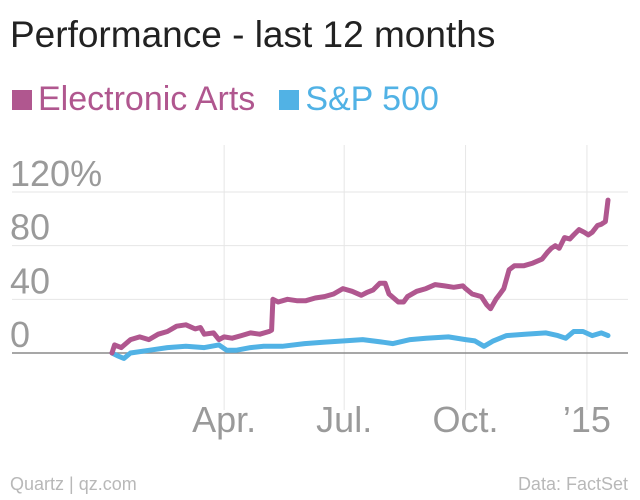 This screenshot has height=500, width=640. Describe the element at coordinates (56, 173) in the screenshot. I see `y-tick-label-3: 120%` at that location.